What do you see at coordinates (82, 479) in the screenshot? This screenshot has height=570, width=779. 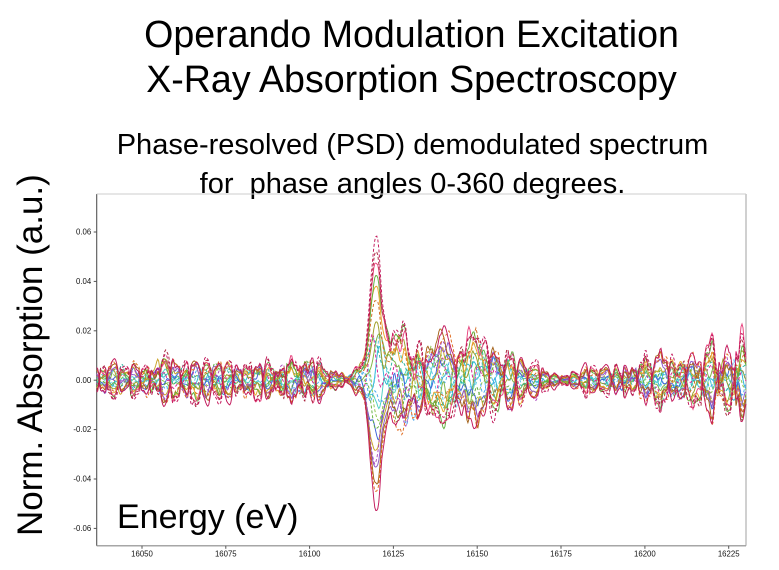 I see `svg-text: -0.04` at bounding box center [82, 479].